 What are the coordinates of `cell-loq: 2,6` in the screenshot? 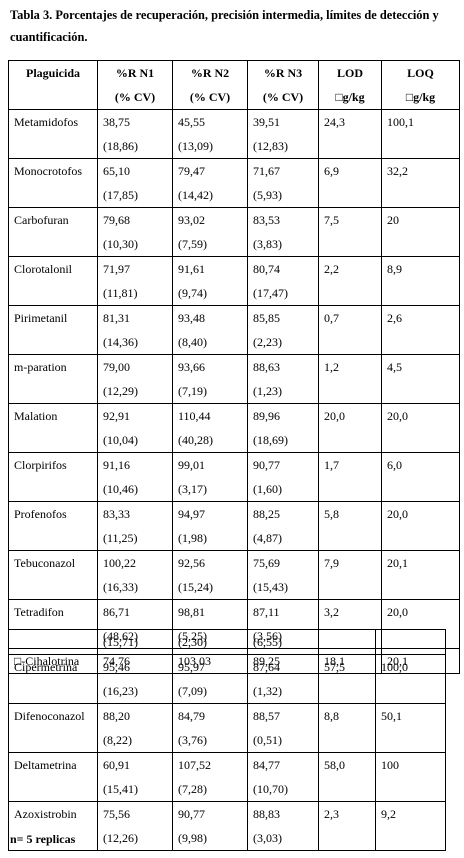 It's located at (420, 330).